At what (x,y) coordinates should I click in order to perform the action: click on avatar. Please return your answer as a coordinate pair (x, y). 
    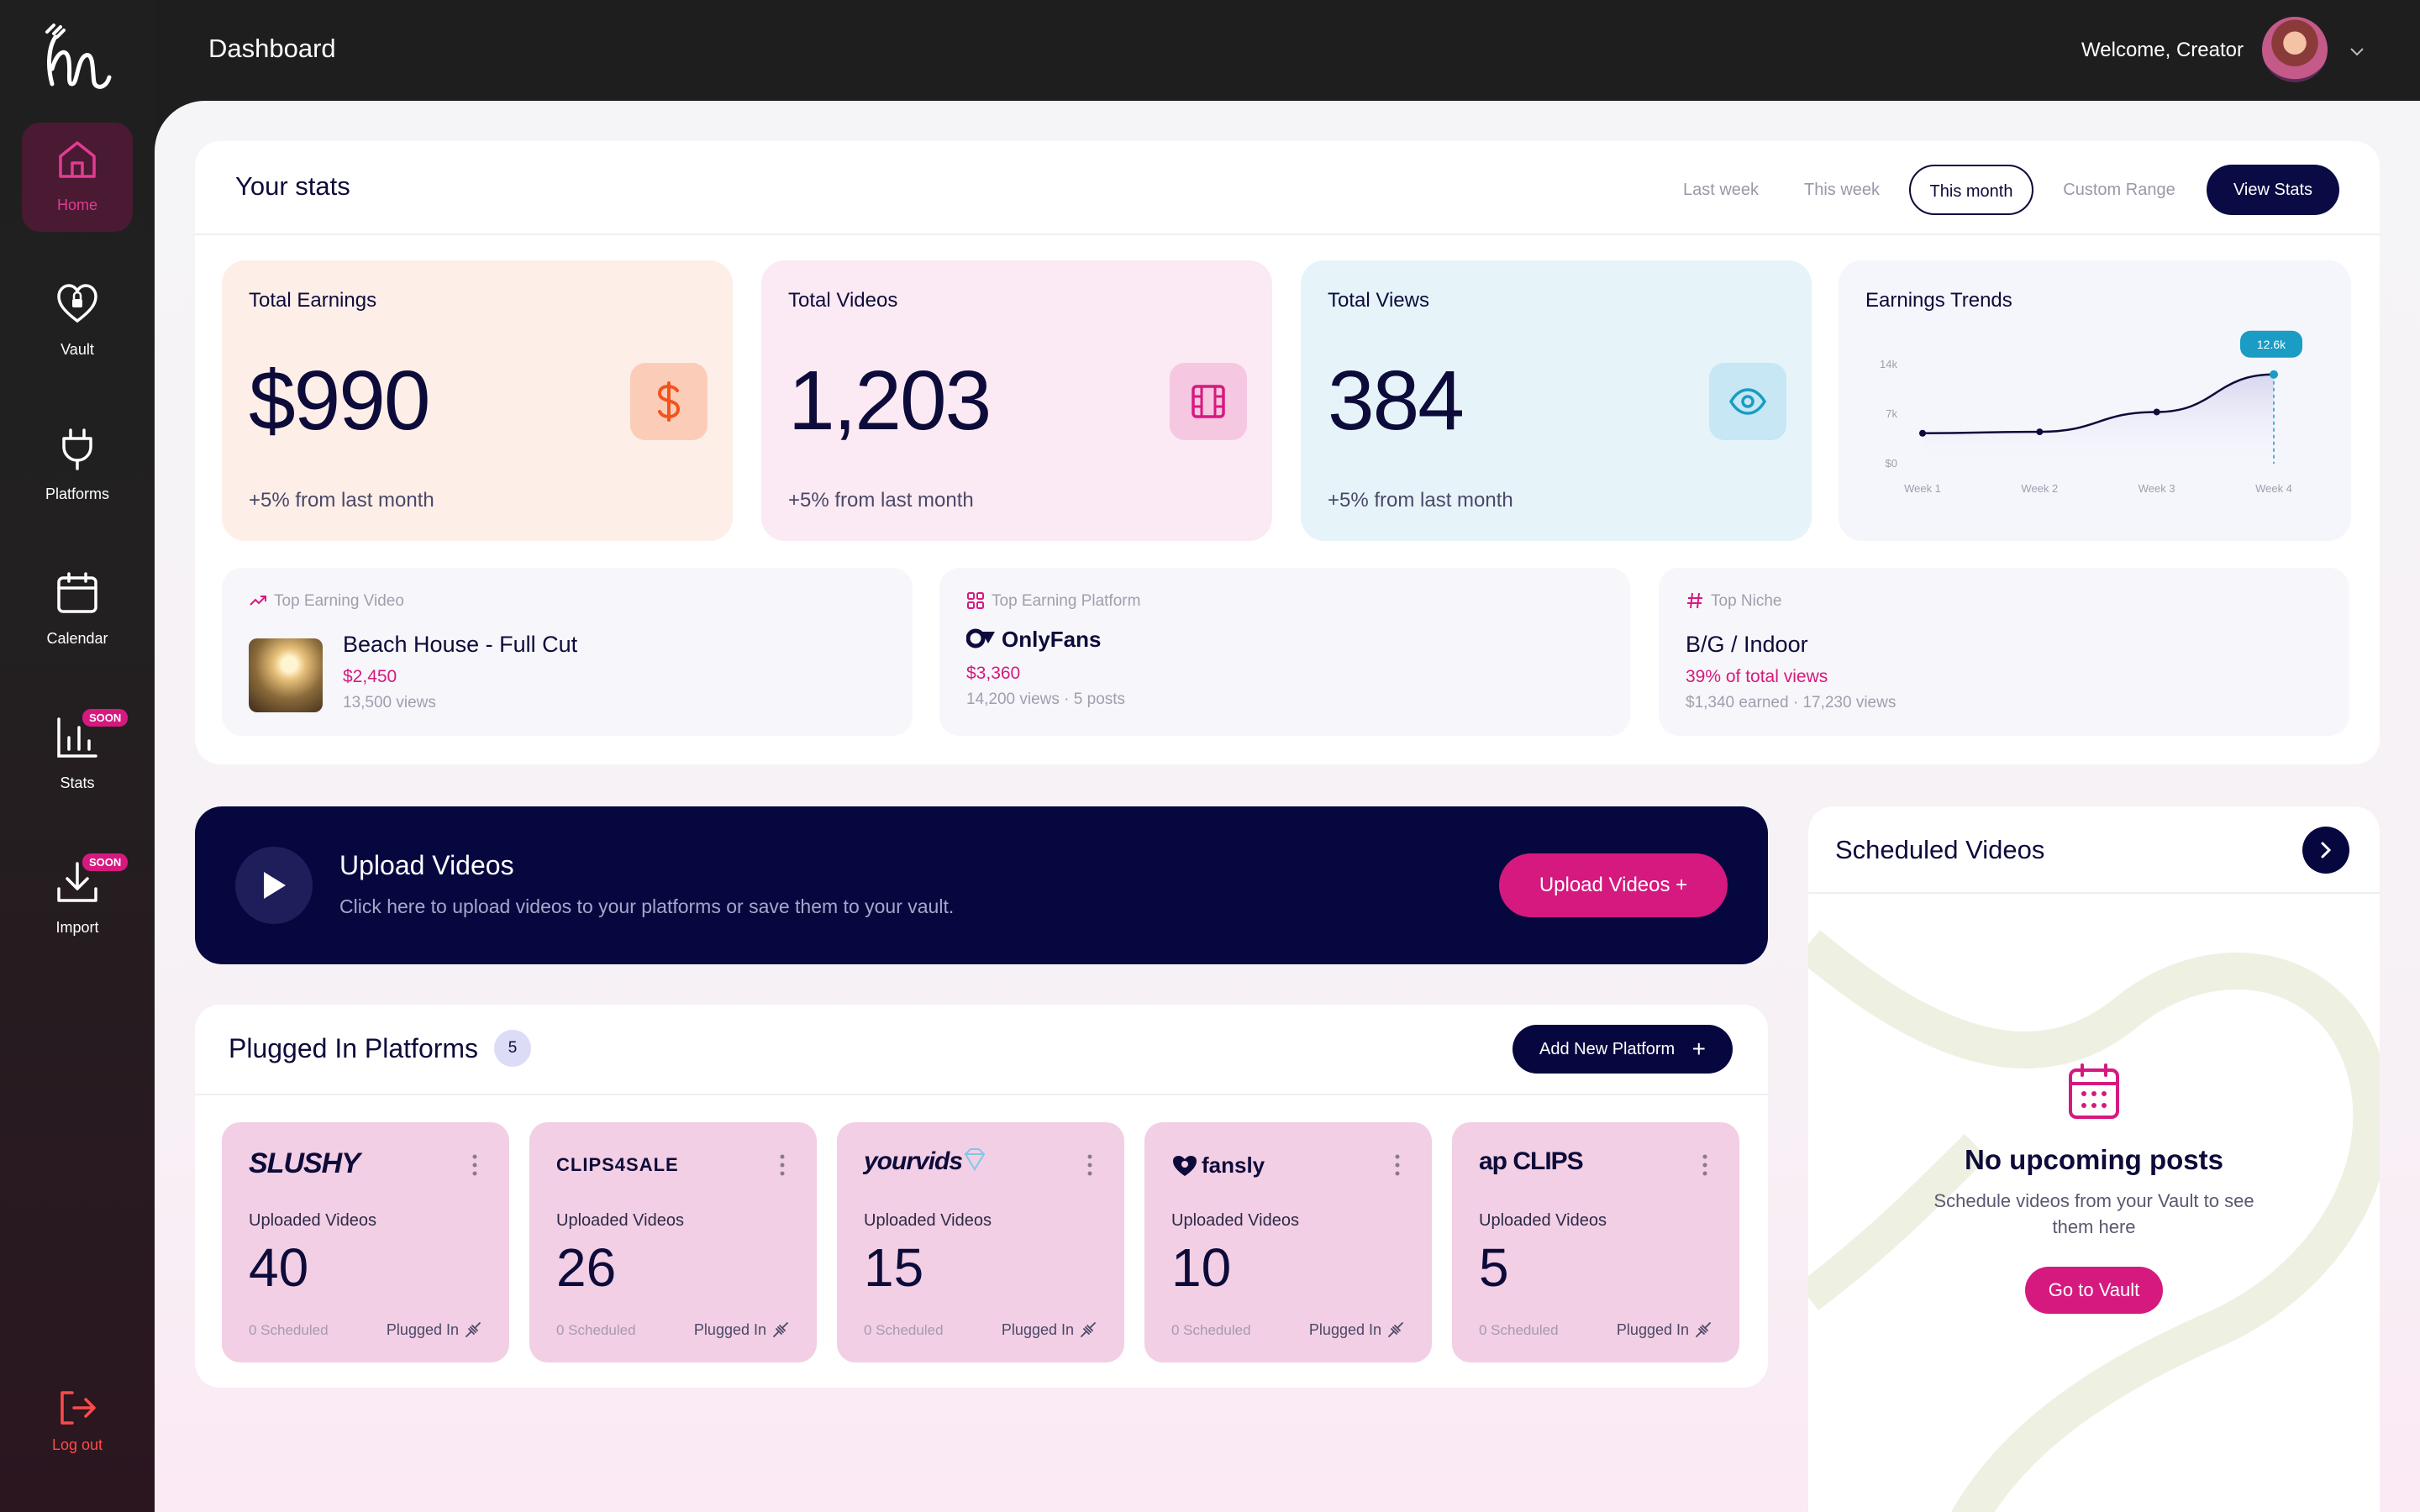
    Looking at the image, I should click on (2295, 49).